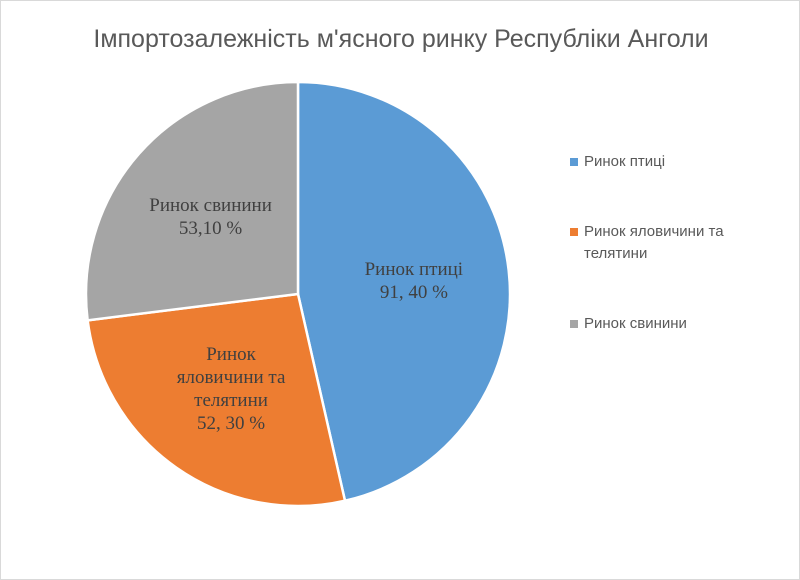  I want to click on data-label-value: 53,10 %, so click(210, 228).